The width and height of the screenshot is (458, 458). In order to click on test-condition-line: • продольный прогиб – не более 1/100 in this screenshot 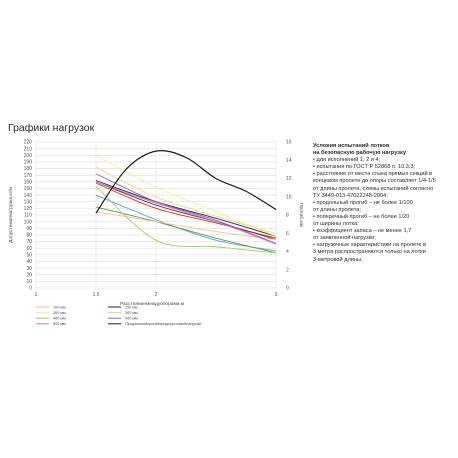, I will do `click(363, 202)`.